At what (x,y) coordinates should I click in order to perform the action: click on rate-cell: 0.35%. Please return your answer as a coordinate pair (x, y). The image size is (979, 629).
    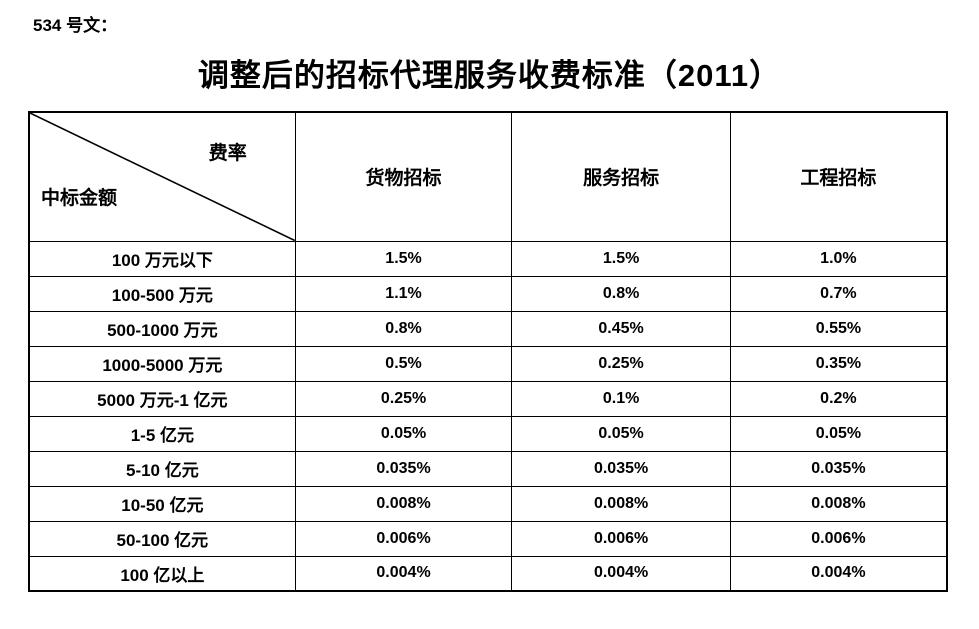
    Looking at the image, I should click on (838, 363).